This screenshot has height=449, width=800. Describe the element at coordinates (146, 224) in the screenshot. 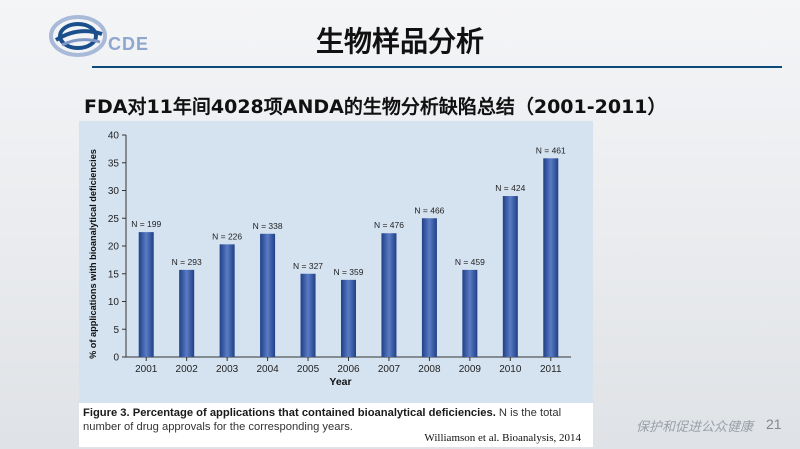

I see `bar-label-2001: N = 199` at that location.